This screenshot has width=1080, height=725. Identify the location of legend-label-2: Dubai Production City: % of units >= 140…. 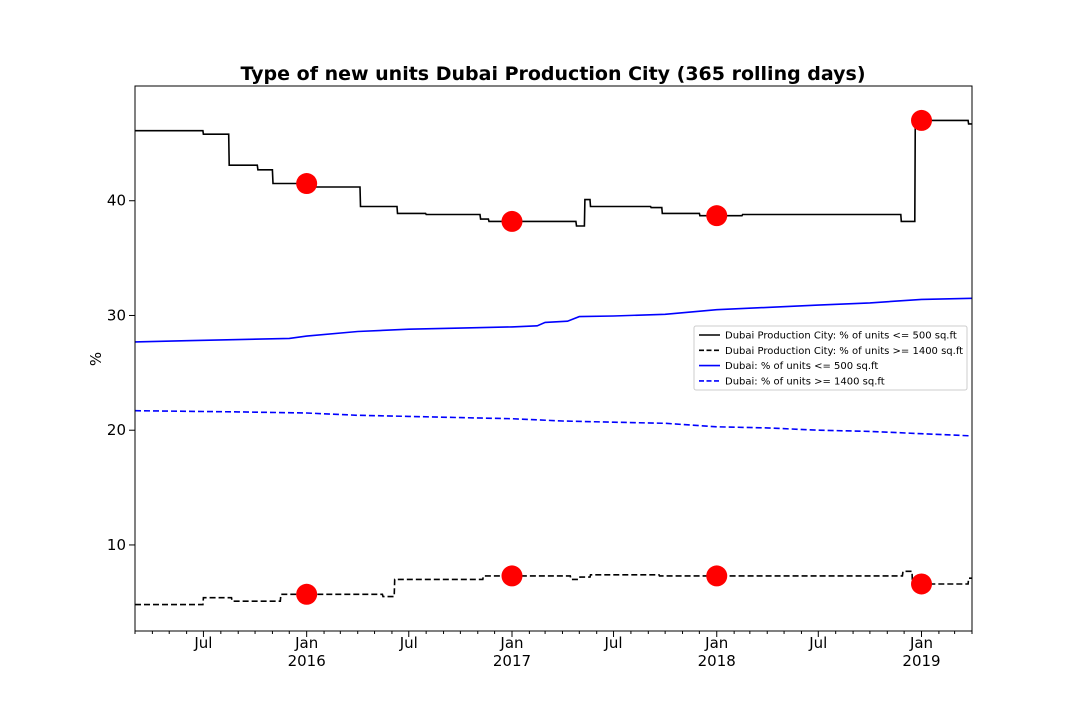
(844, 351).